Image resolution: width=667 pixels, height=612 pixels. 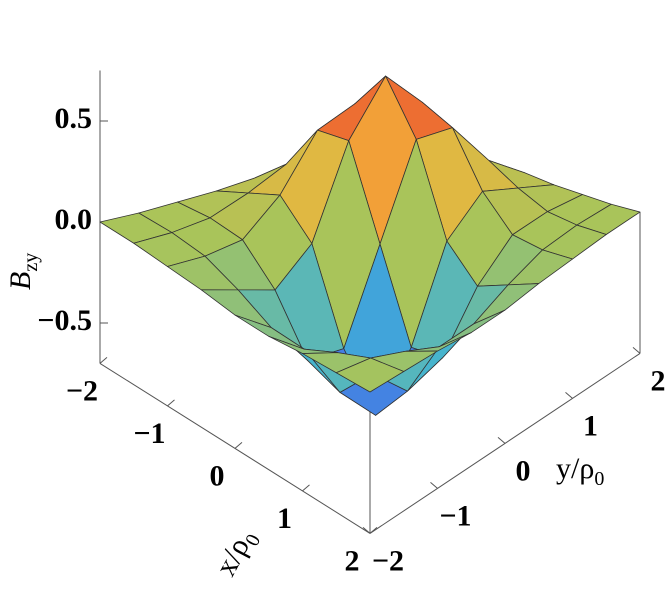 I want to click on x-tick-label: −2, so click(x=82, y=390).